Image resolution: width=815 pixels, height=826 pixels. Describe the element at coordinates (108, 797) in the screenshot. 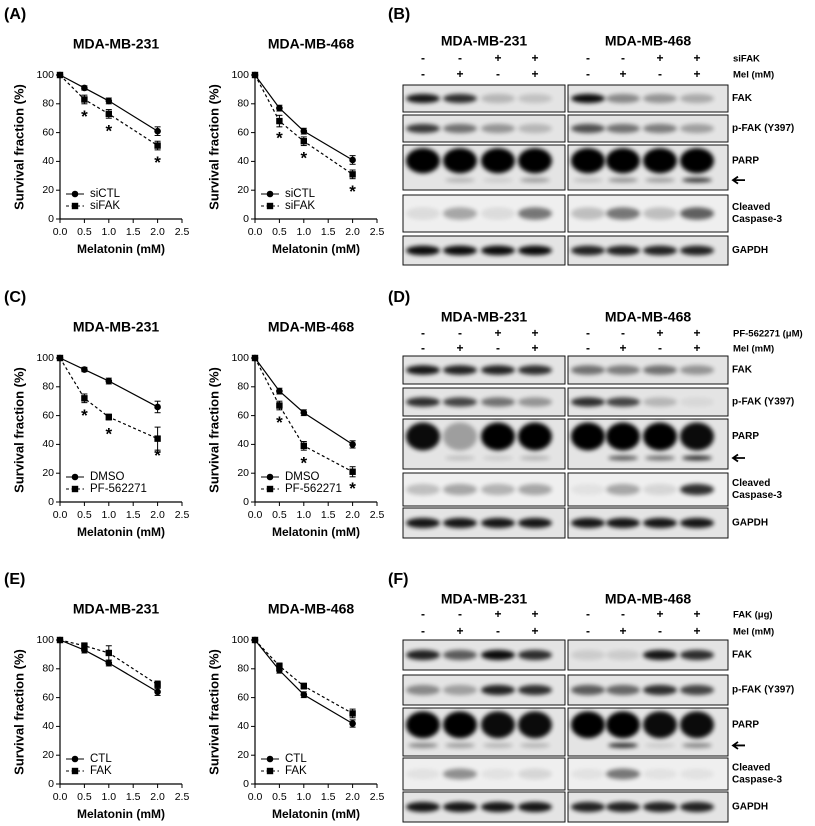

I see `x-tick-label: 1.0` at that location.